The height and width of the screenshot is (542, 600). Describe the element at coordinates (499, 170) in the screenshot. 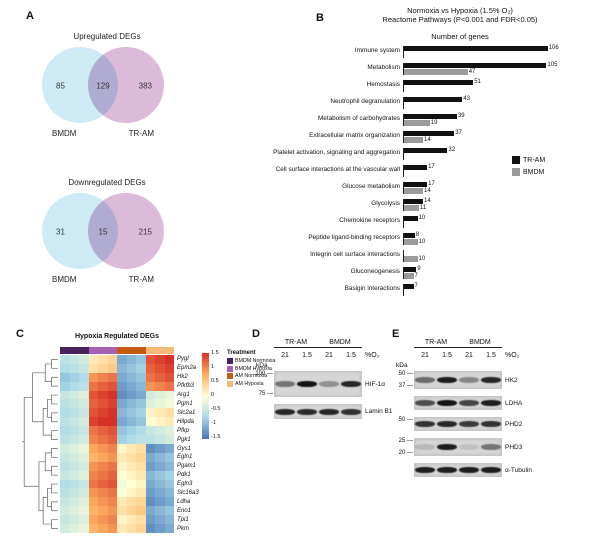

I see `bar-pair: 17` at that location.